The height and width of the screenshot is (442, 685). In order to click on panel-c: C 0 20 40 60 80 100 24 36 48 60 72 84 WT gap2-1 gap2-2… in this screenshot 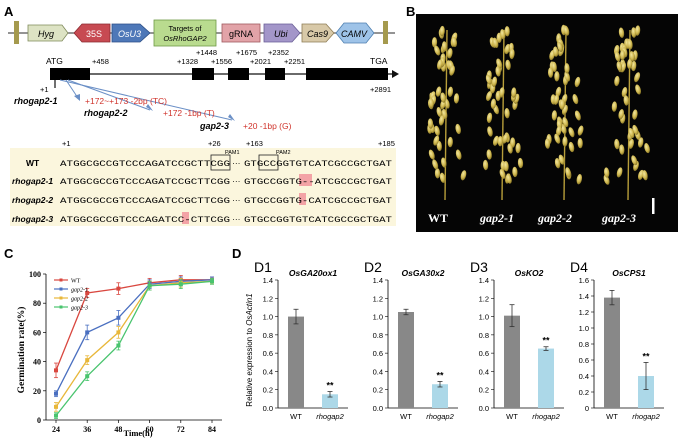, I will do `click(113, 342)`.